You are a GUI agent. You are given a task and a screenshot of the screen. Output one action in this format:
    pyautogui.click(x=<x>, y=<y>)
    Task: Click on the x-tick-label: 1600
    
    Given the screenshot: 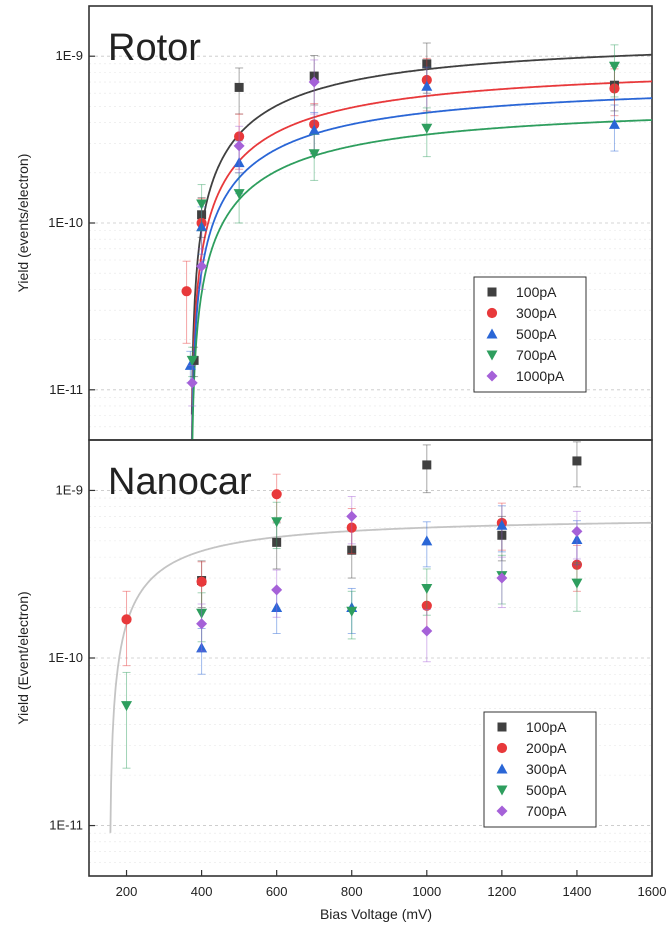 What is the action you would take?
    pyautogui.click(x=652, y=891)
    